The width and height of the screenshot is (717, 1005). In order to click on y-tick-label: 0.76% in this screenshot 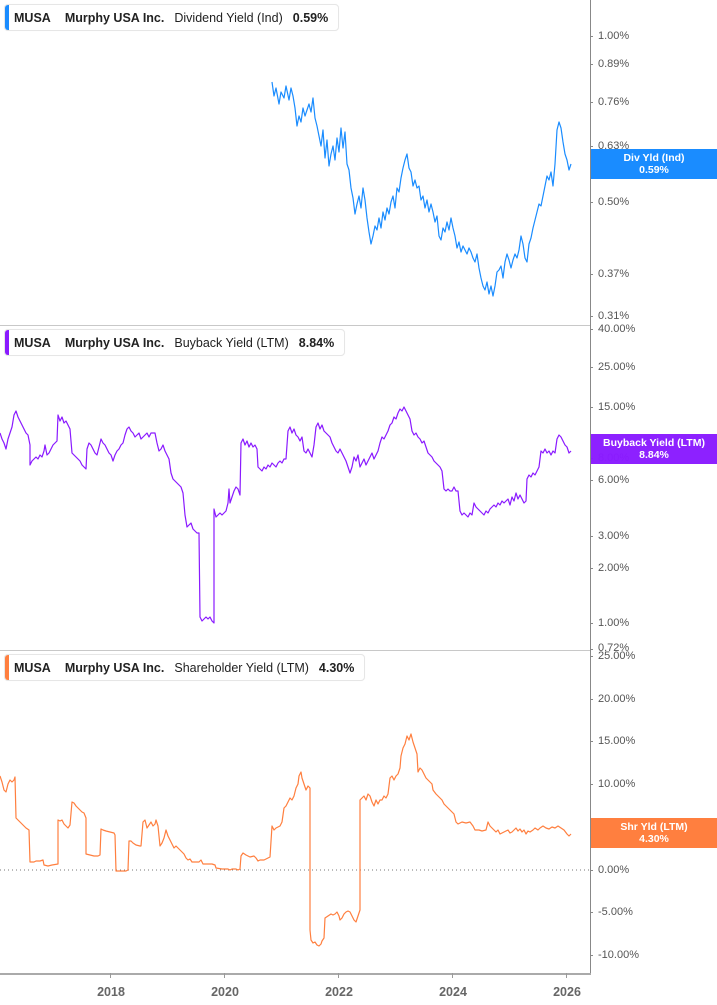, I will do `click(614, 102)`.